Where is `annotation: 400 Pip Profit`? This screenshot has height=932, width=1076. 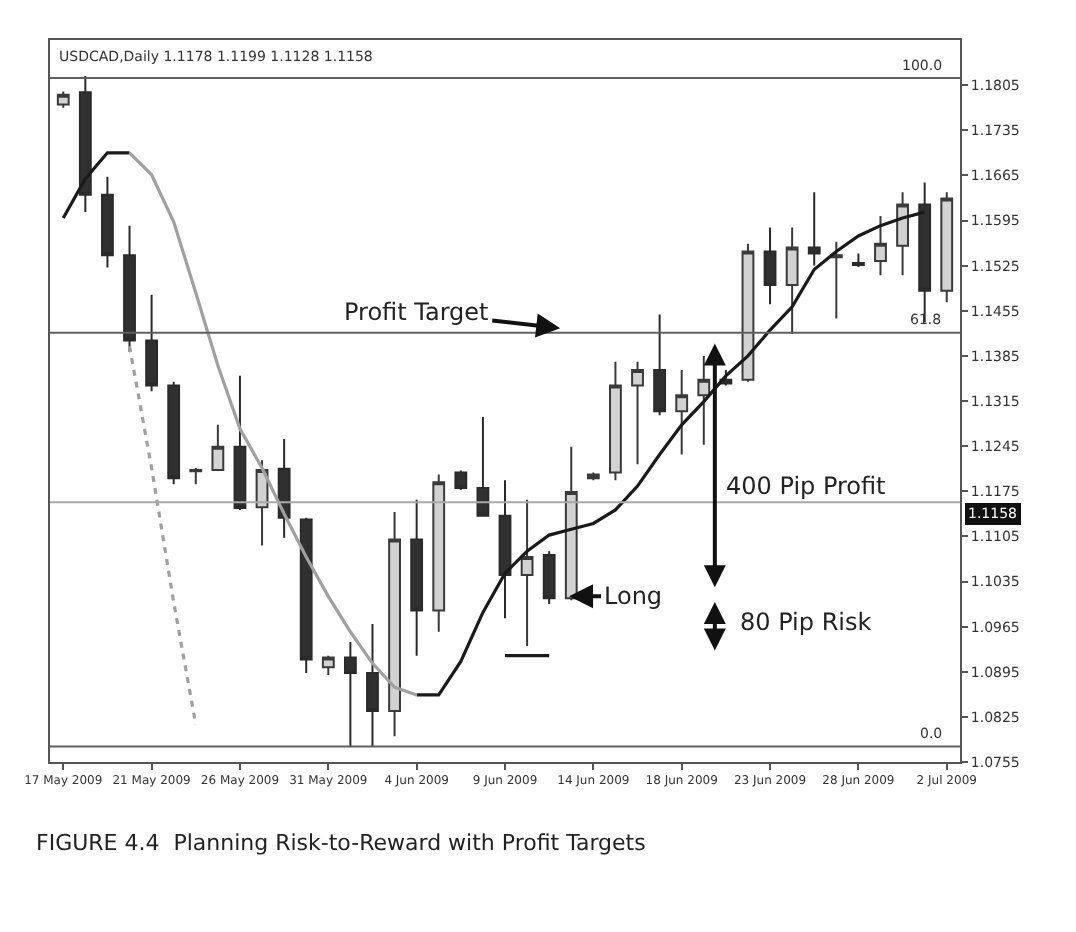 annotation: 400 Pip Profit is located at coordinates (806, 486).